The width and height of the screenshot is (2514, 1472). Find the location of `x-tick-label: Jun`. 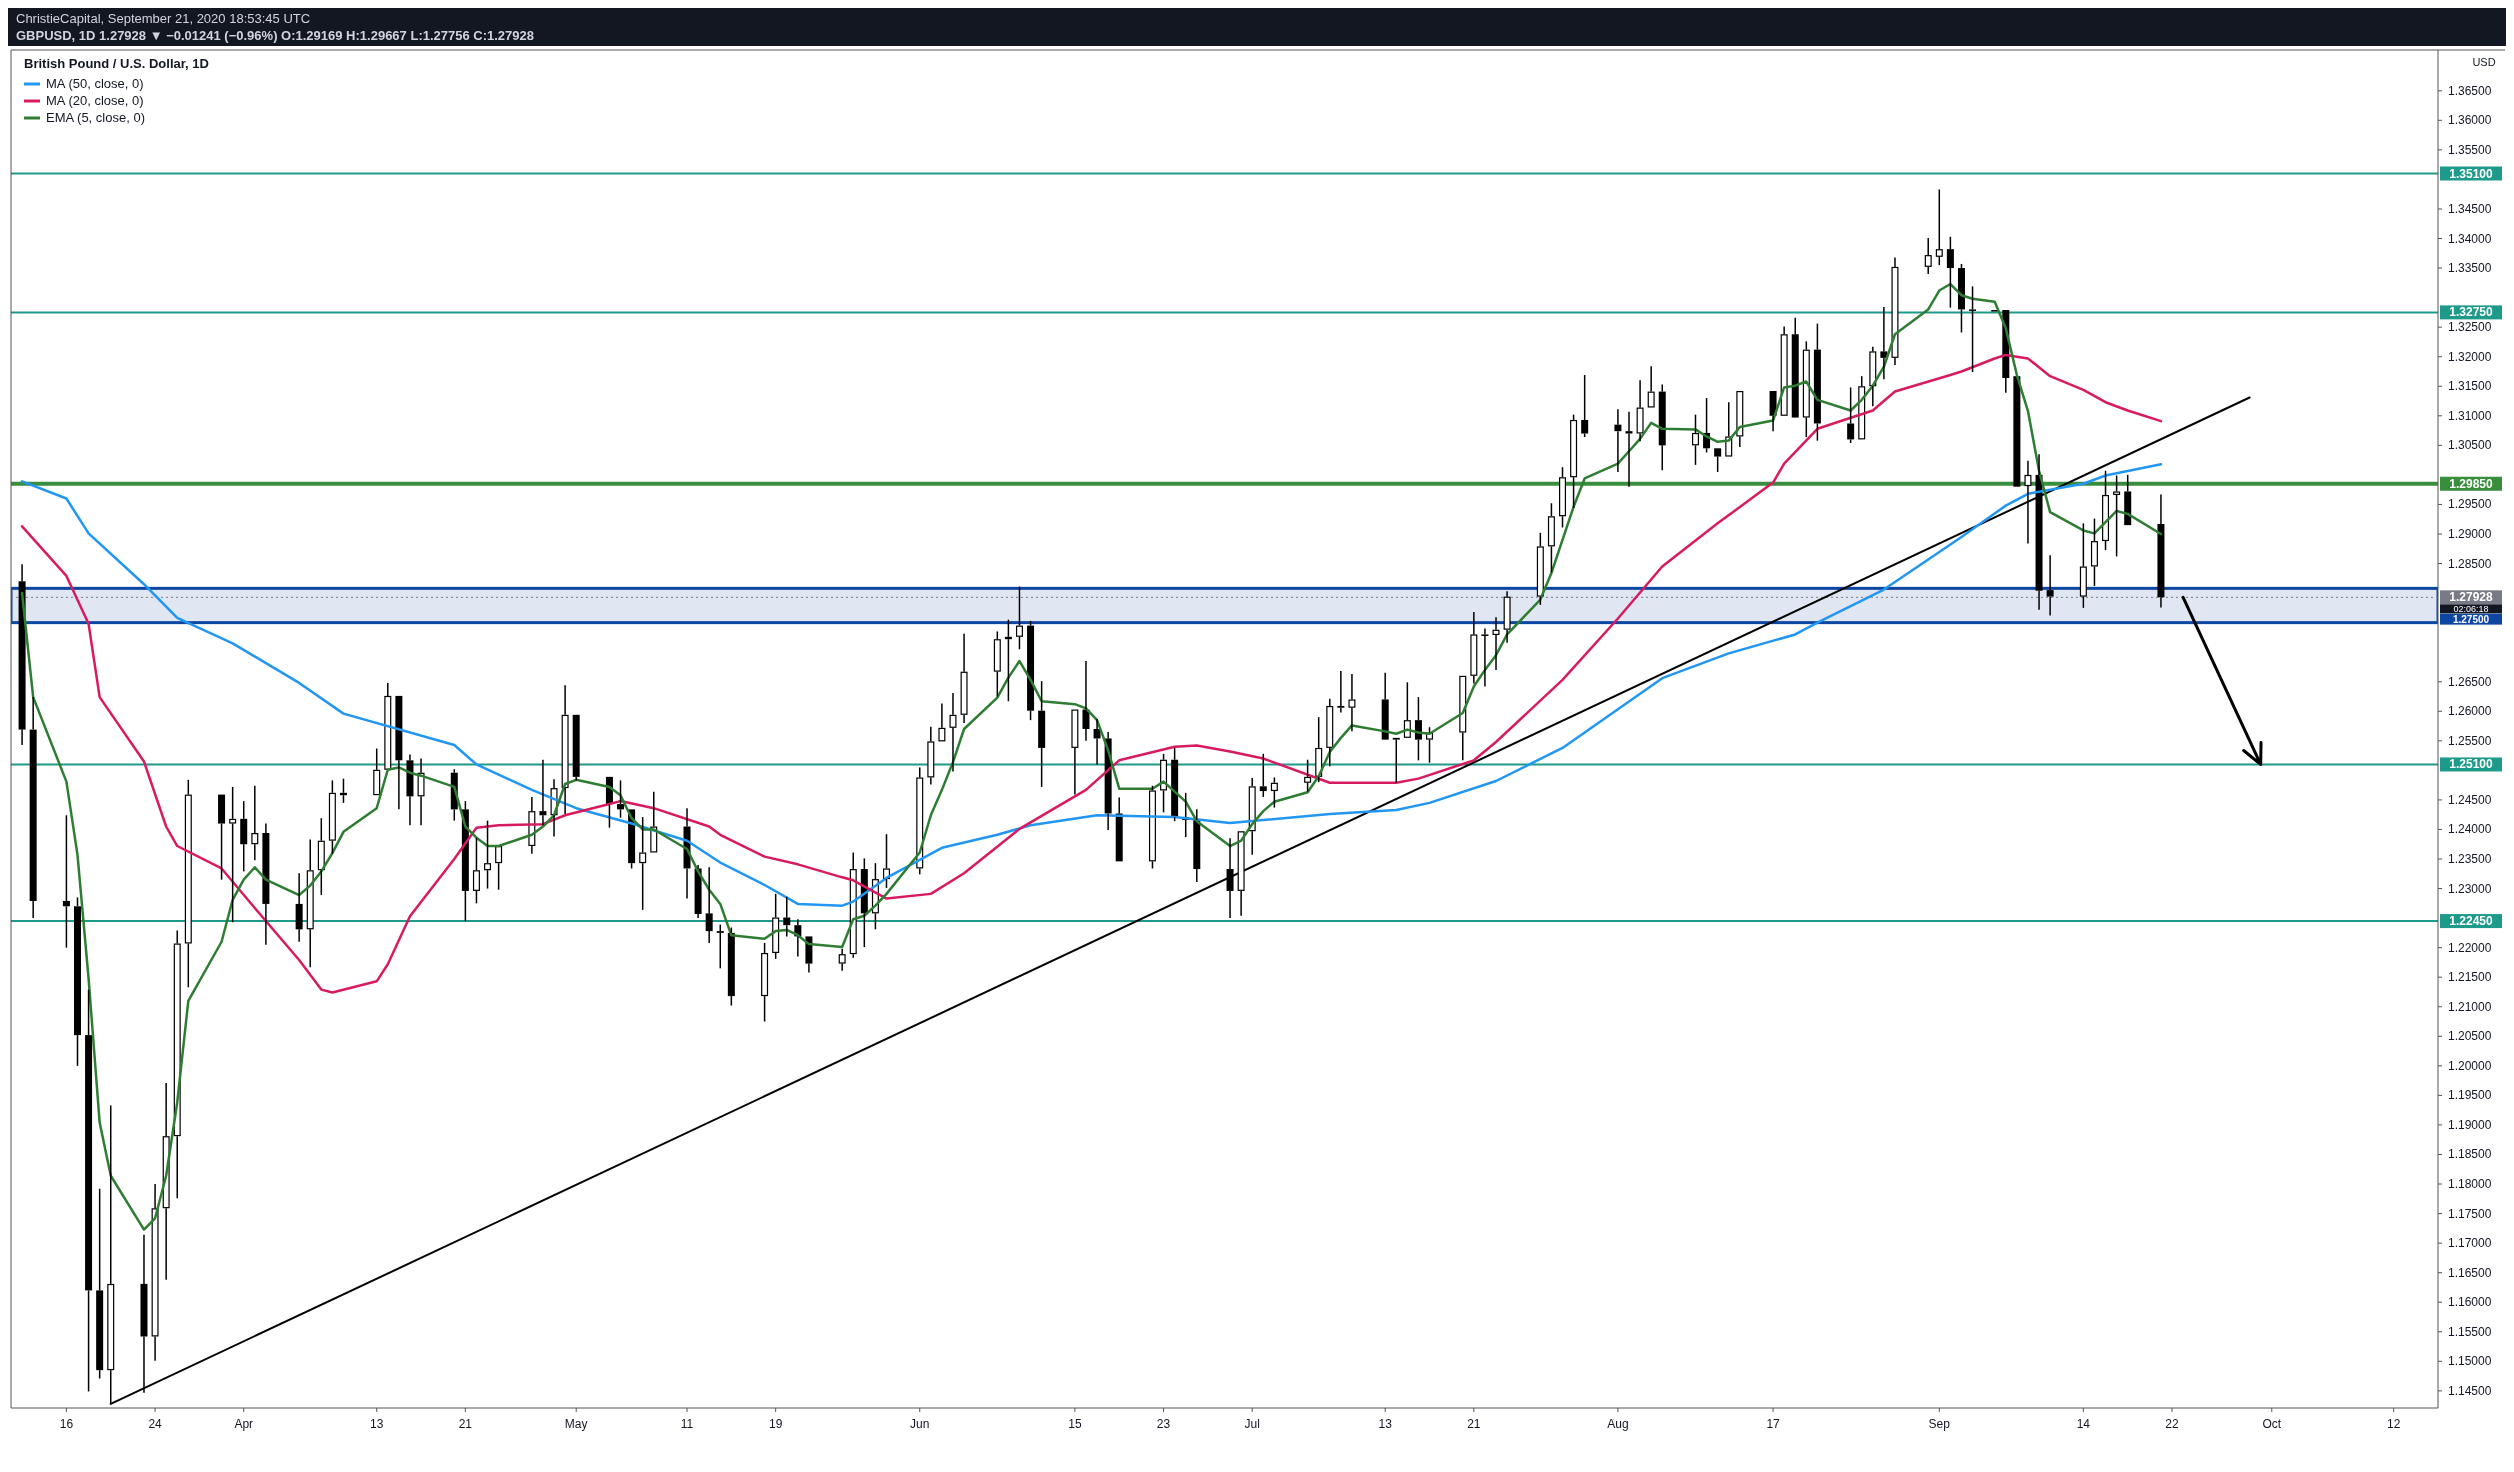

x-tick-label: Jun is located at coordinates (920, 1424).